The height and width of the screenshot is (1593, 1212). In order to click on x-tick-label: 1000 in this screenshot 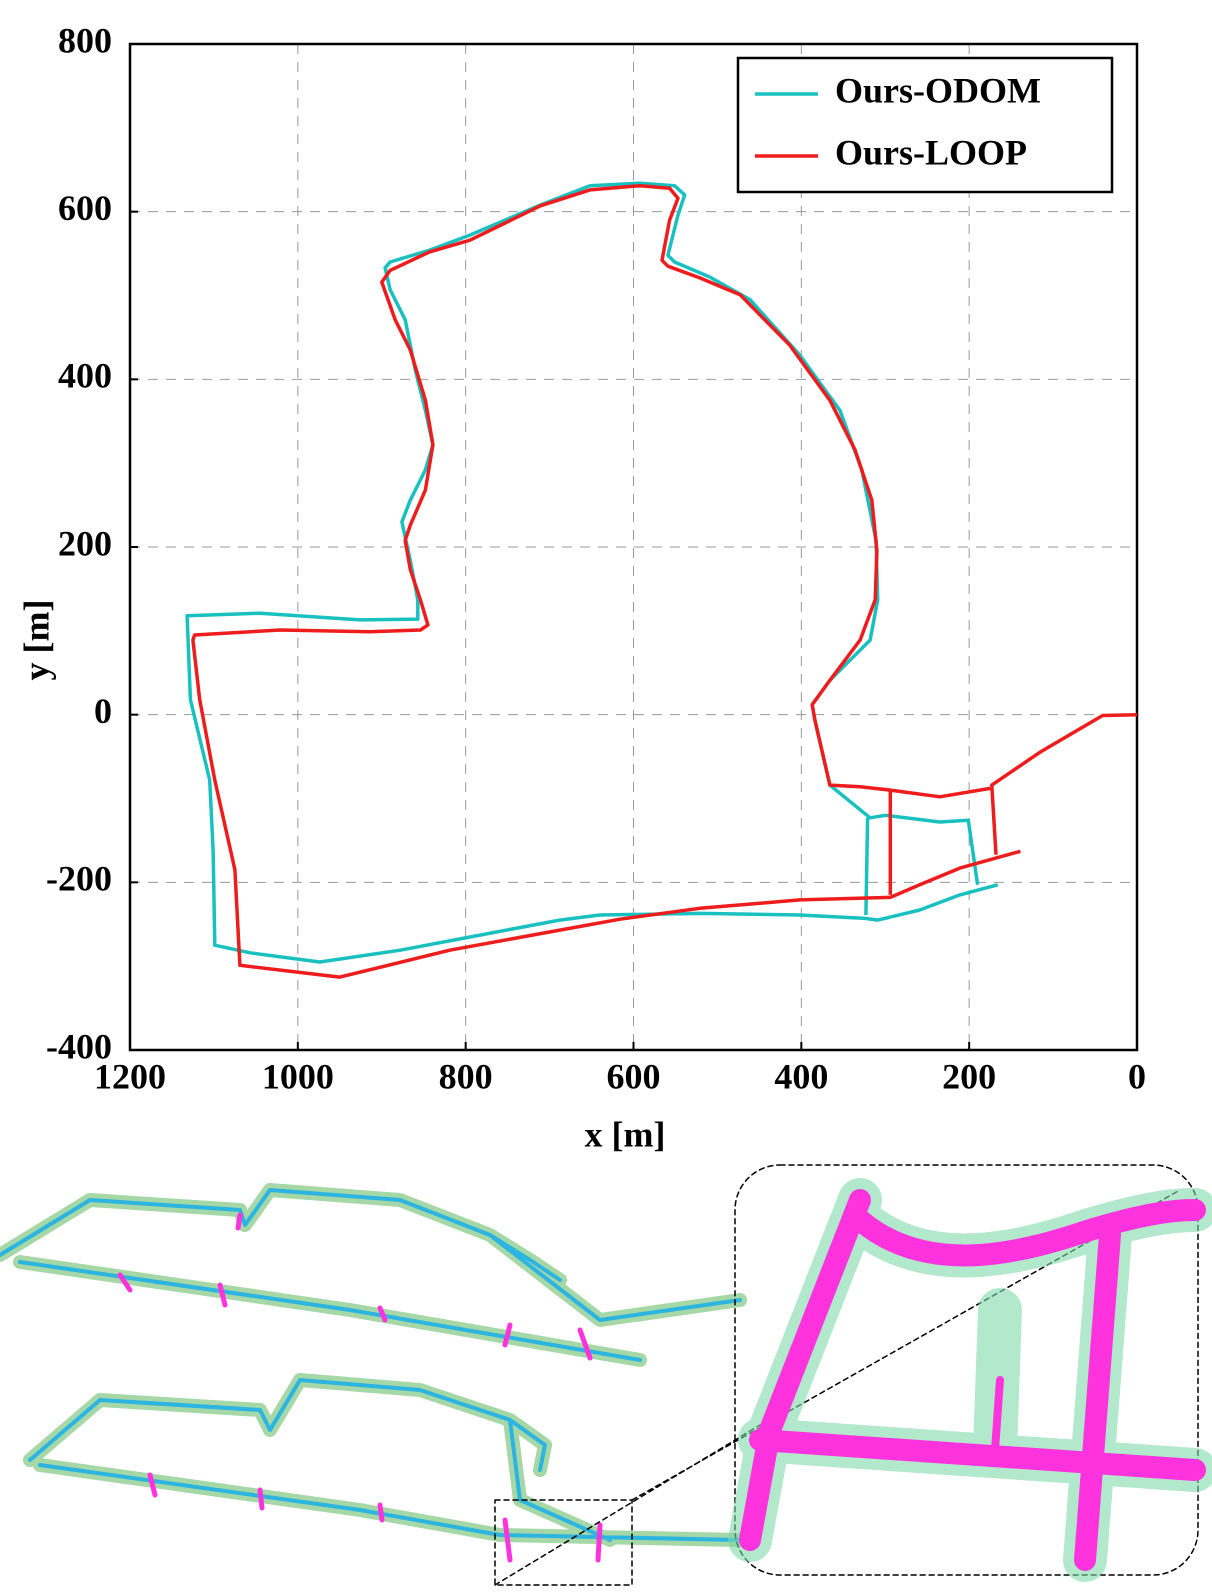, I will do `click(298, 1076)`.